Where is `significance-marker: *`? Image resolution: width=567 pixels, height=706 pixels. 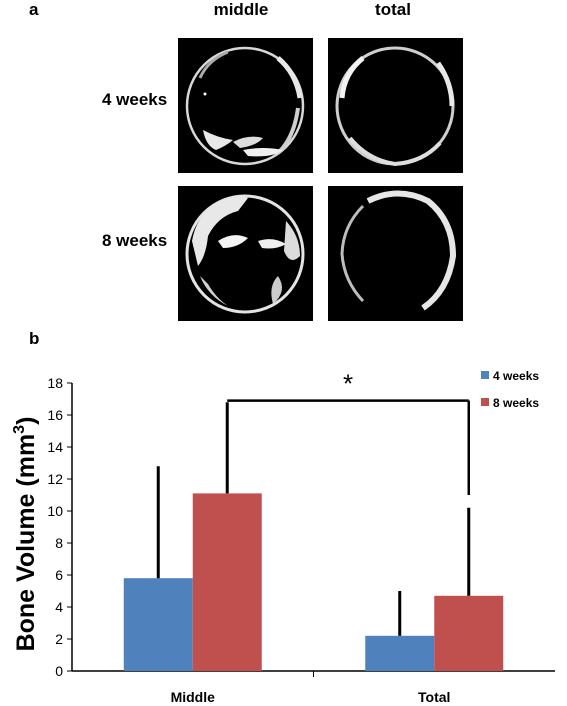
significance-marker: * is located at coordinates (348, 384).